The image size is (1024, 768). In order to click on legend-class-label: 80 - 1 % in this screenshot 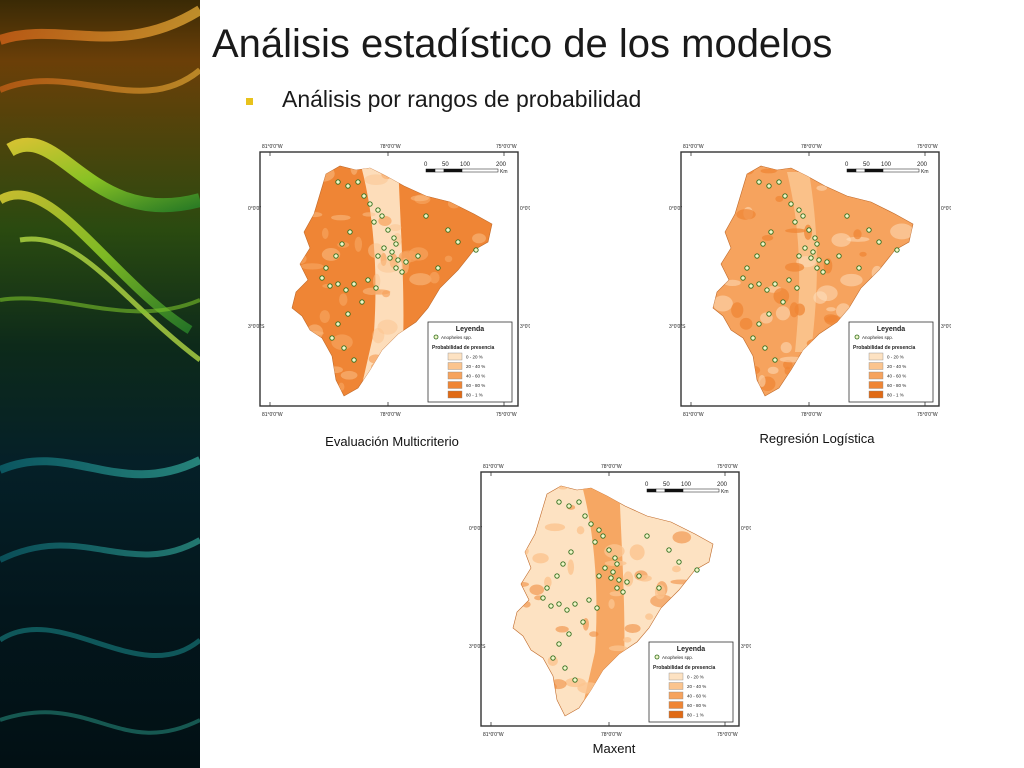, I will do `click(895, 395)`.